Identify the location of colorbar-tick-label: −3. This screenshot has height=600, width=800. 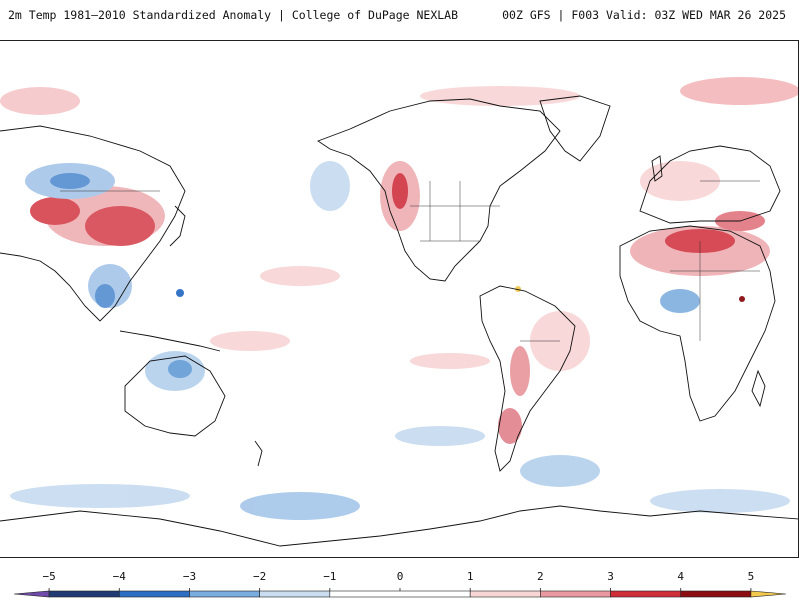
(189, 576).